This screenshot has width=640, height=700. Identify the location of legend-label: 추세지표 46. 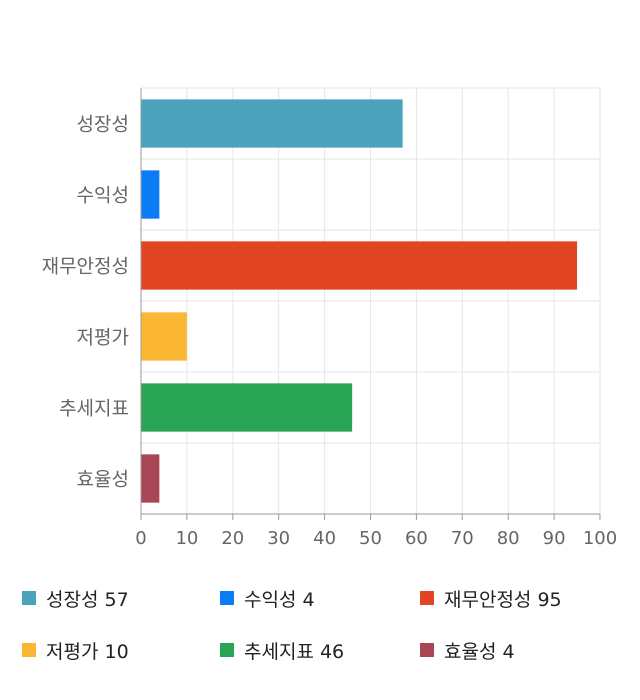
(294, 651).